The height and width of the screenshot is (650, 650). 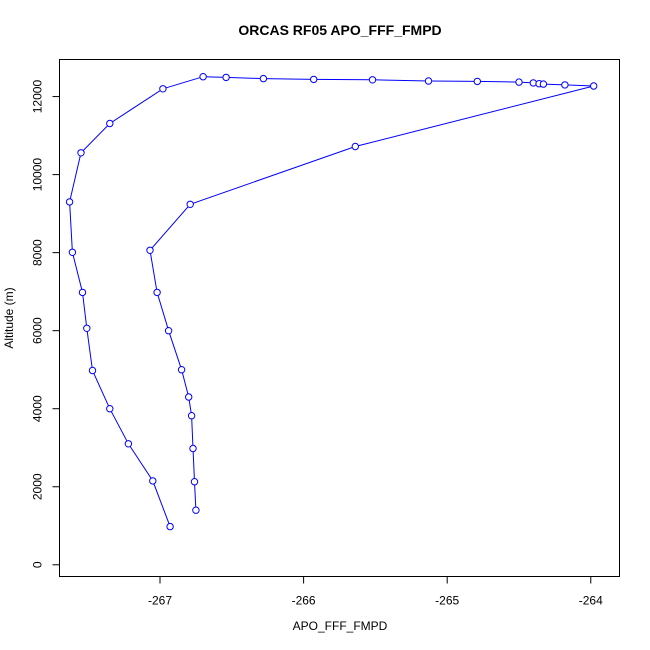 What do you see at coordinates (38, 408) in the screenshot?
I see `y-tick-label: 4000` at bounding box center [38, 408].